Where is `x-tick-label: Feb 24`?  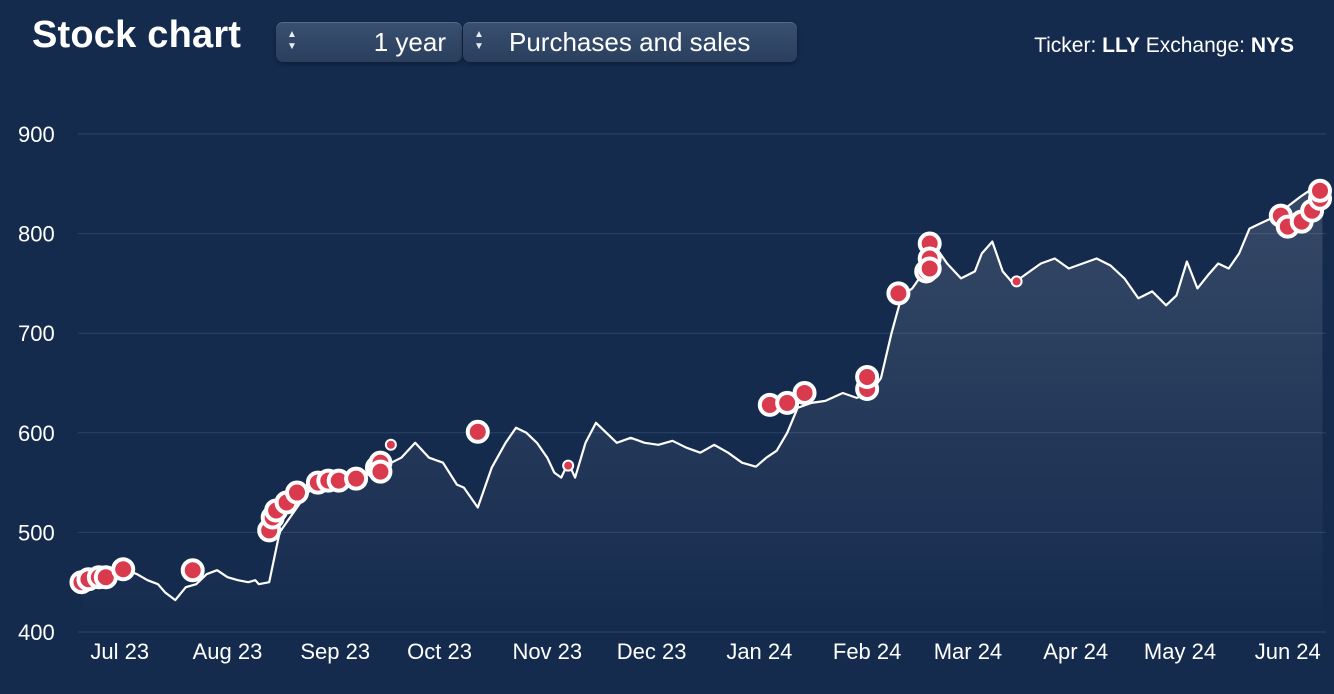 x-tick-label: Feb 24 is located at coordinates (867, 651).